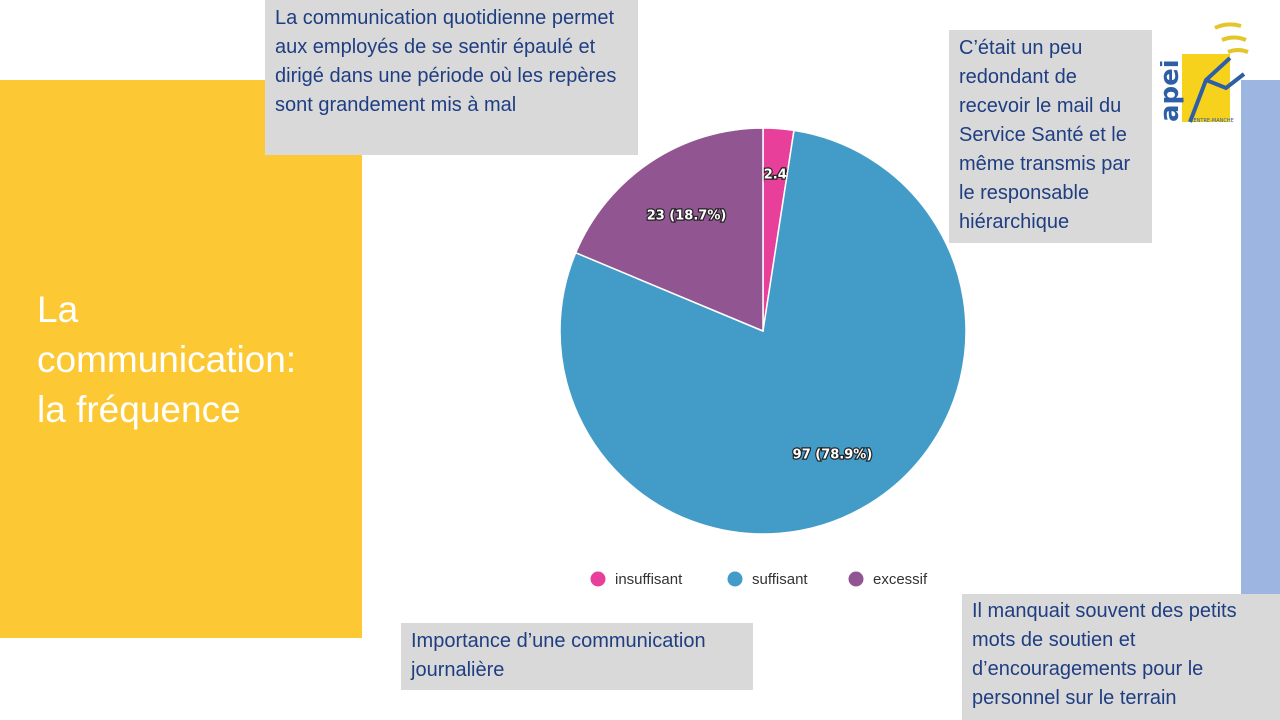 This screenshot has width=1280, height=720. What do you see at coordinates (735, 579) in the screenshot?
I see `legend-marker-suffisant` at bounding box center [735, 579].